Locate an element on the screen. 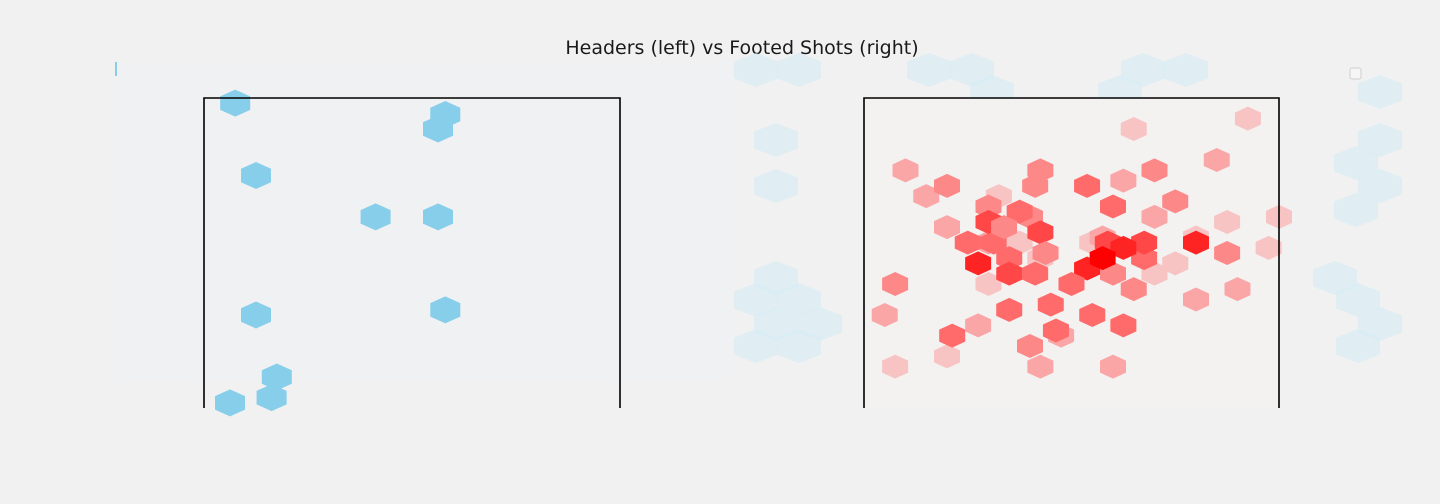  headers-axis-tick is located at coordinates (116, 69).